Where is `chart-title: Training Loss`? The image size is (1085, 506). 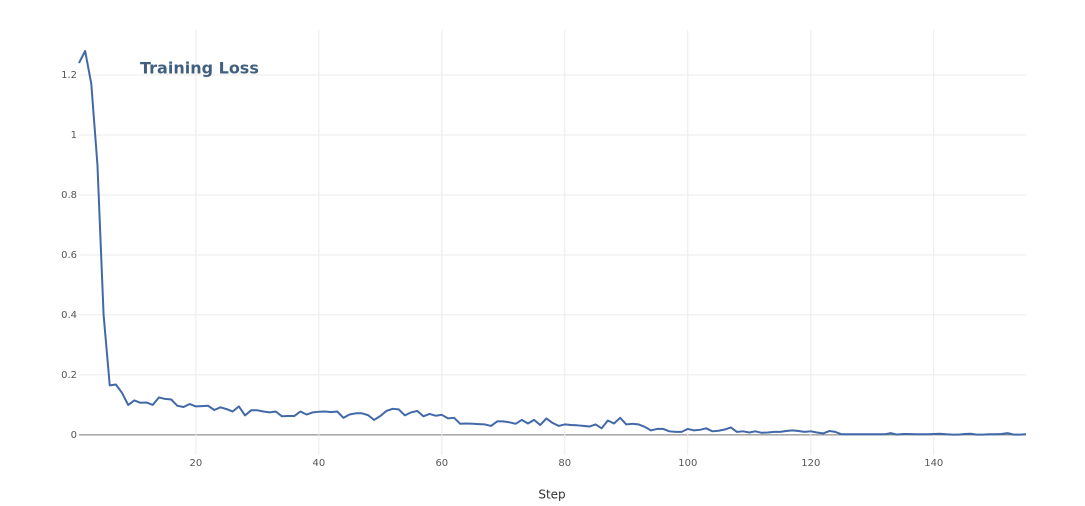
chart-title: Training Loss is located at coordinates (199, 68).